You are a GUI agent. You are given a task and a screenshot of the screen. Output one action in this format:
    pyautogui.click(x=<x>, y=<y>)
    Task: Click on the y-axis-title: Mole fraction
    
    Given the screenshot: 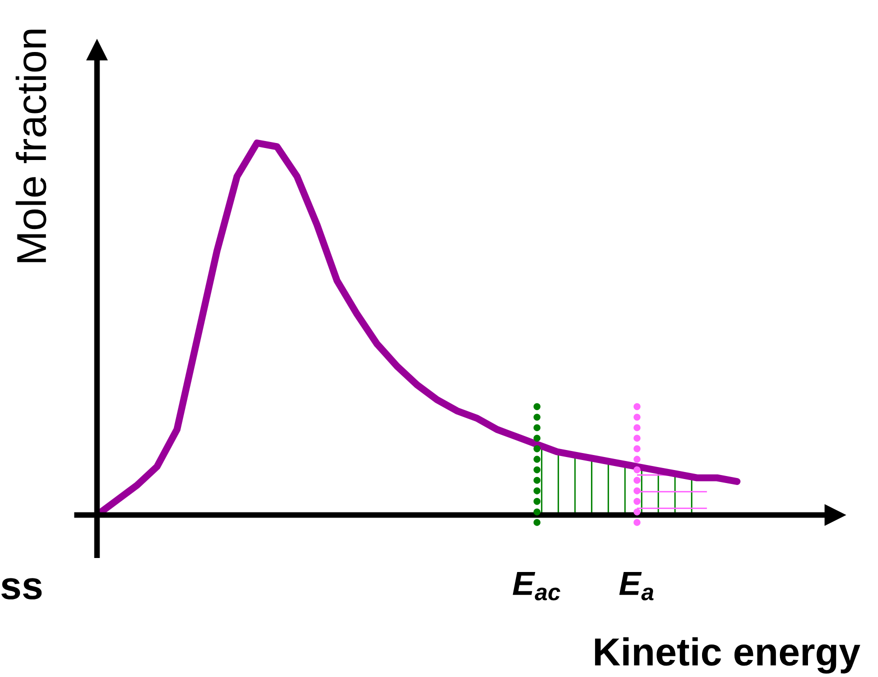 What is the action you would take?
    pyautogui.click(x=31, y=146)
    